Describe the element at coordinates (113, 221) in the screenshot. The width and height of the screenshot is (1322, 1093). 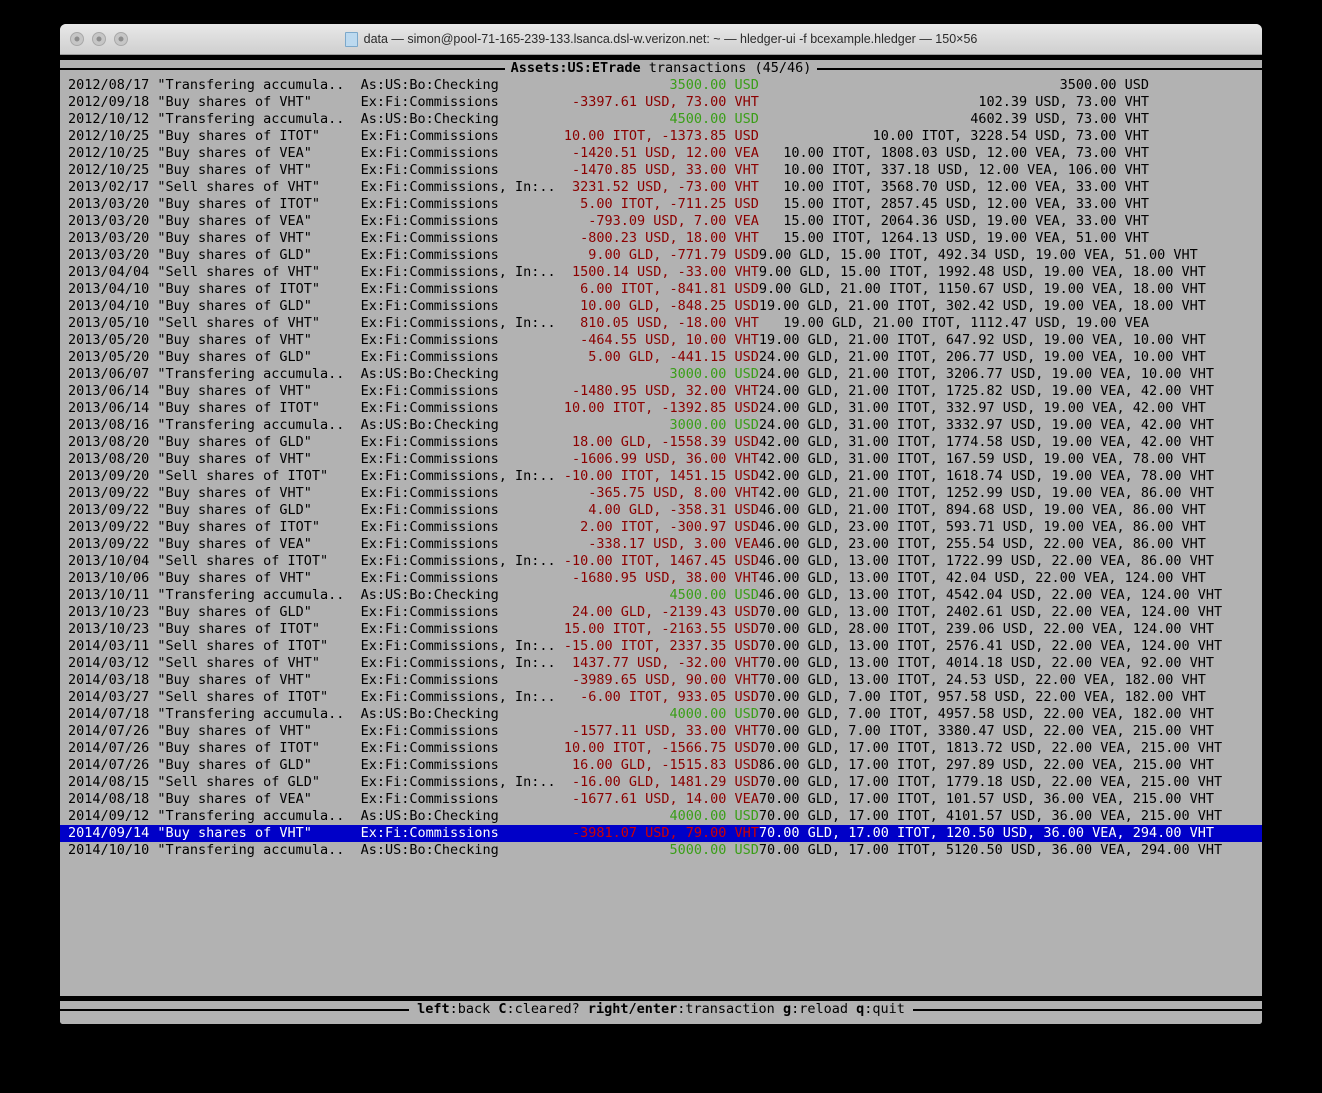
I see `row-date: 2013/03/20` at that location.